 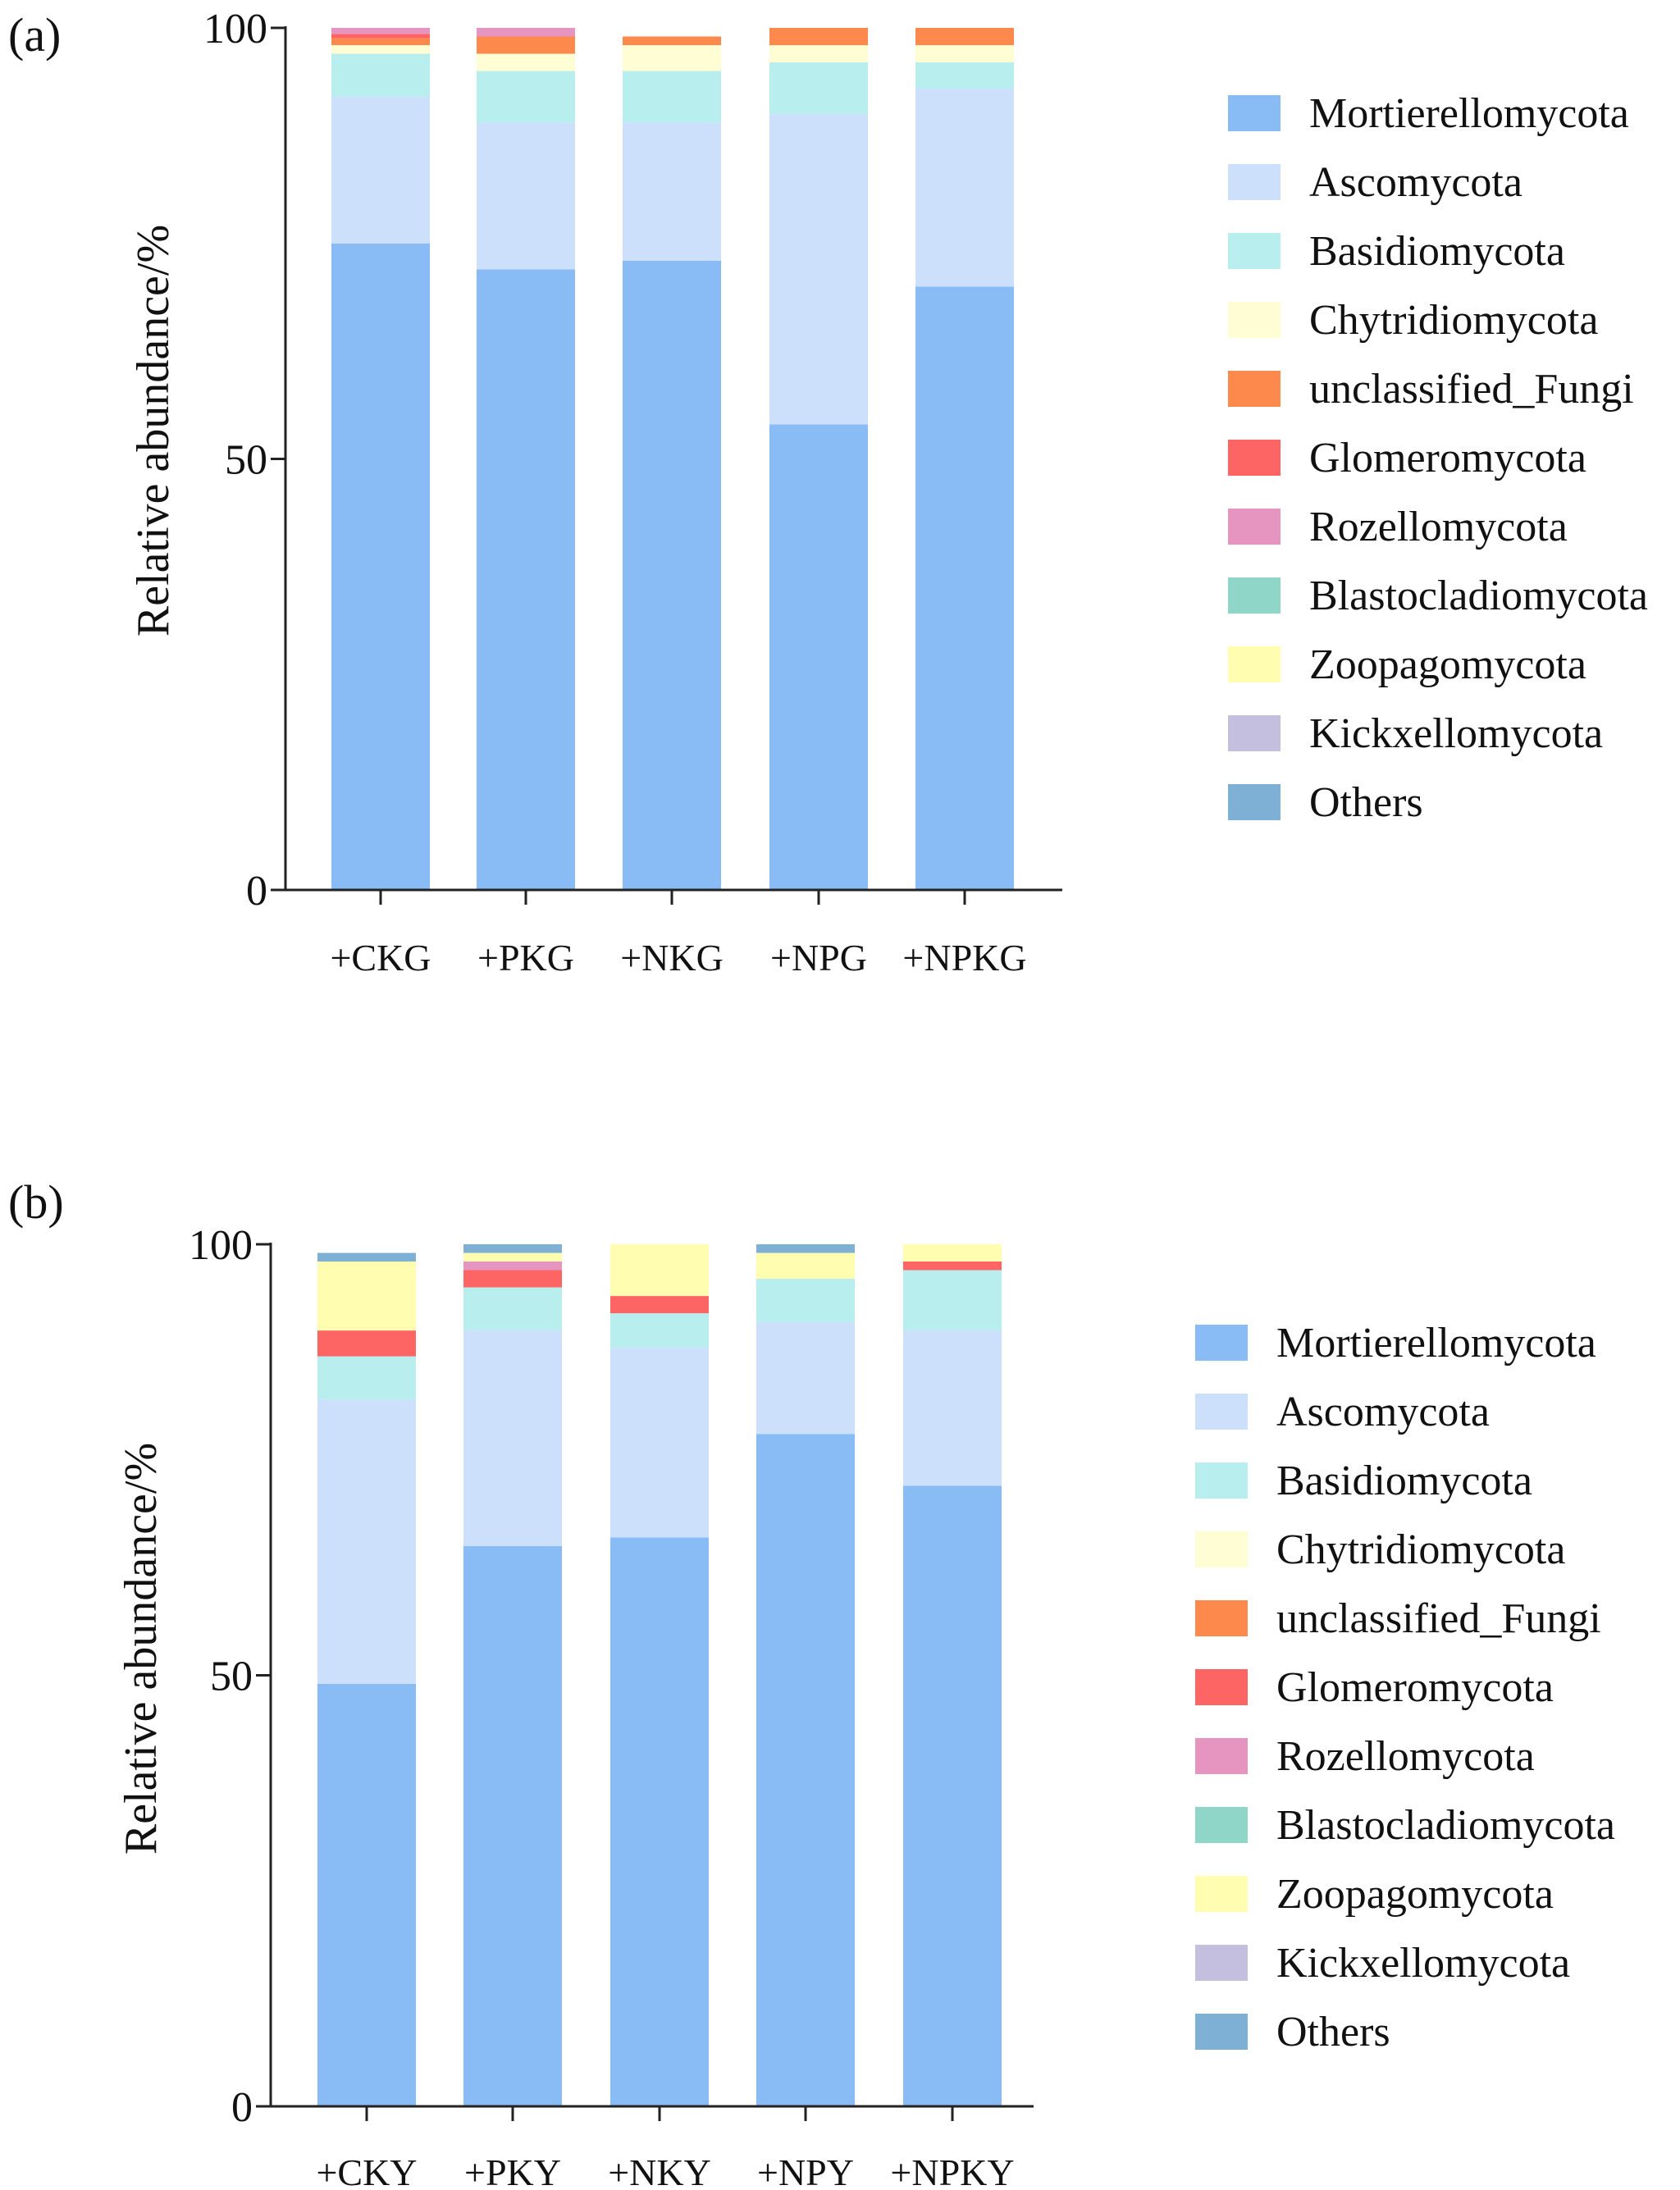 What do you see at coordinates (526, 958) in the screenshot?
I see `x-tick-label: +PKG` at bounding box center [526, 958].